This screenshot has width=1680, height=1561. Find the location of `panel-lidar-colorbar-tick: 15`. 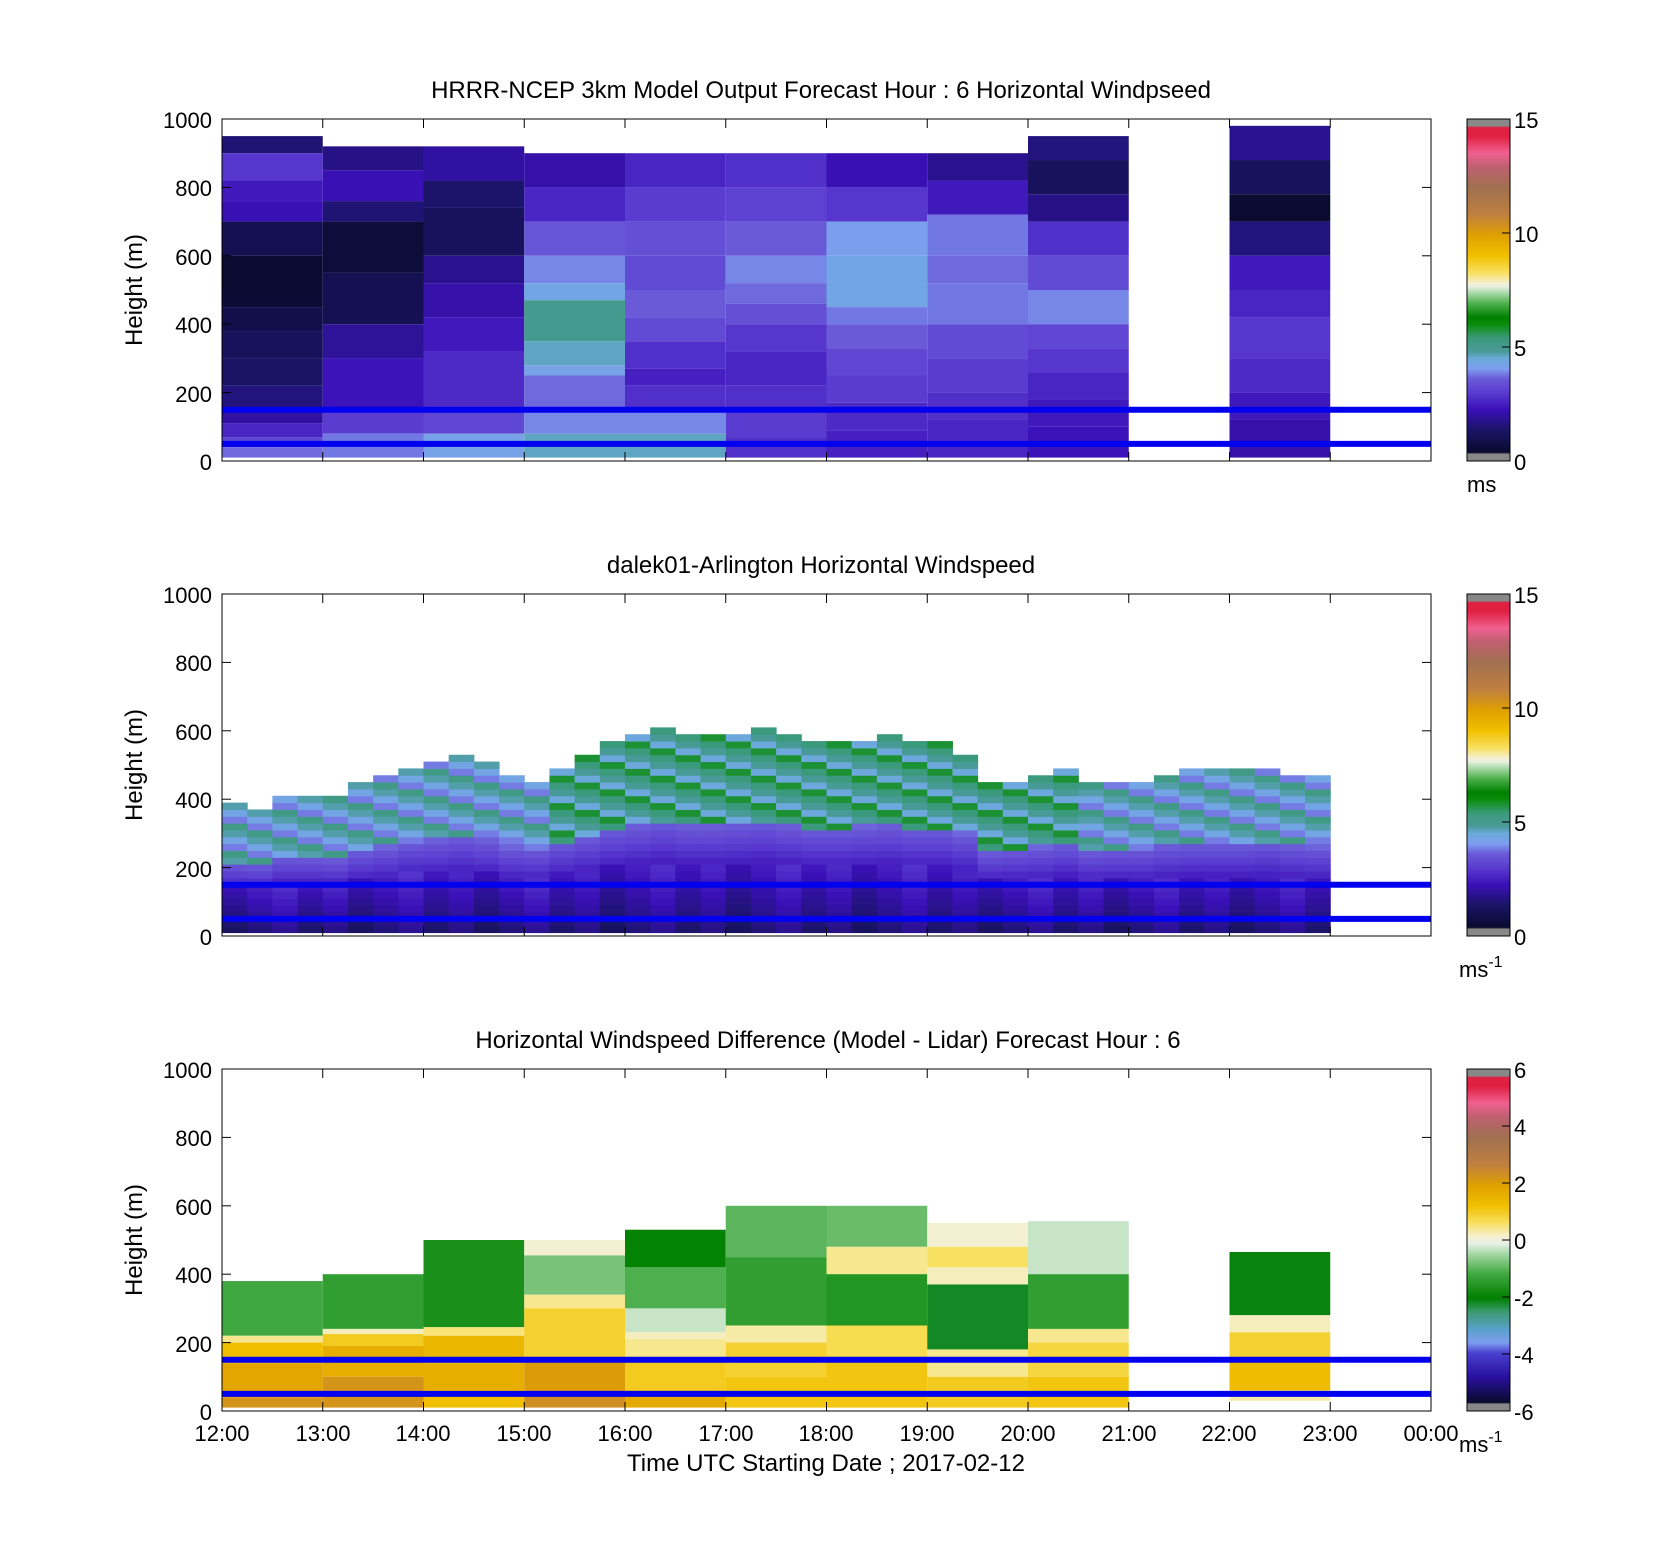

panel-lidar-colorbar-tick: 15 is located at coordinates (1526, 595).